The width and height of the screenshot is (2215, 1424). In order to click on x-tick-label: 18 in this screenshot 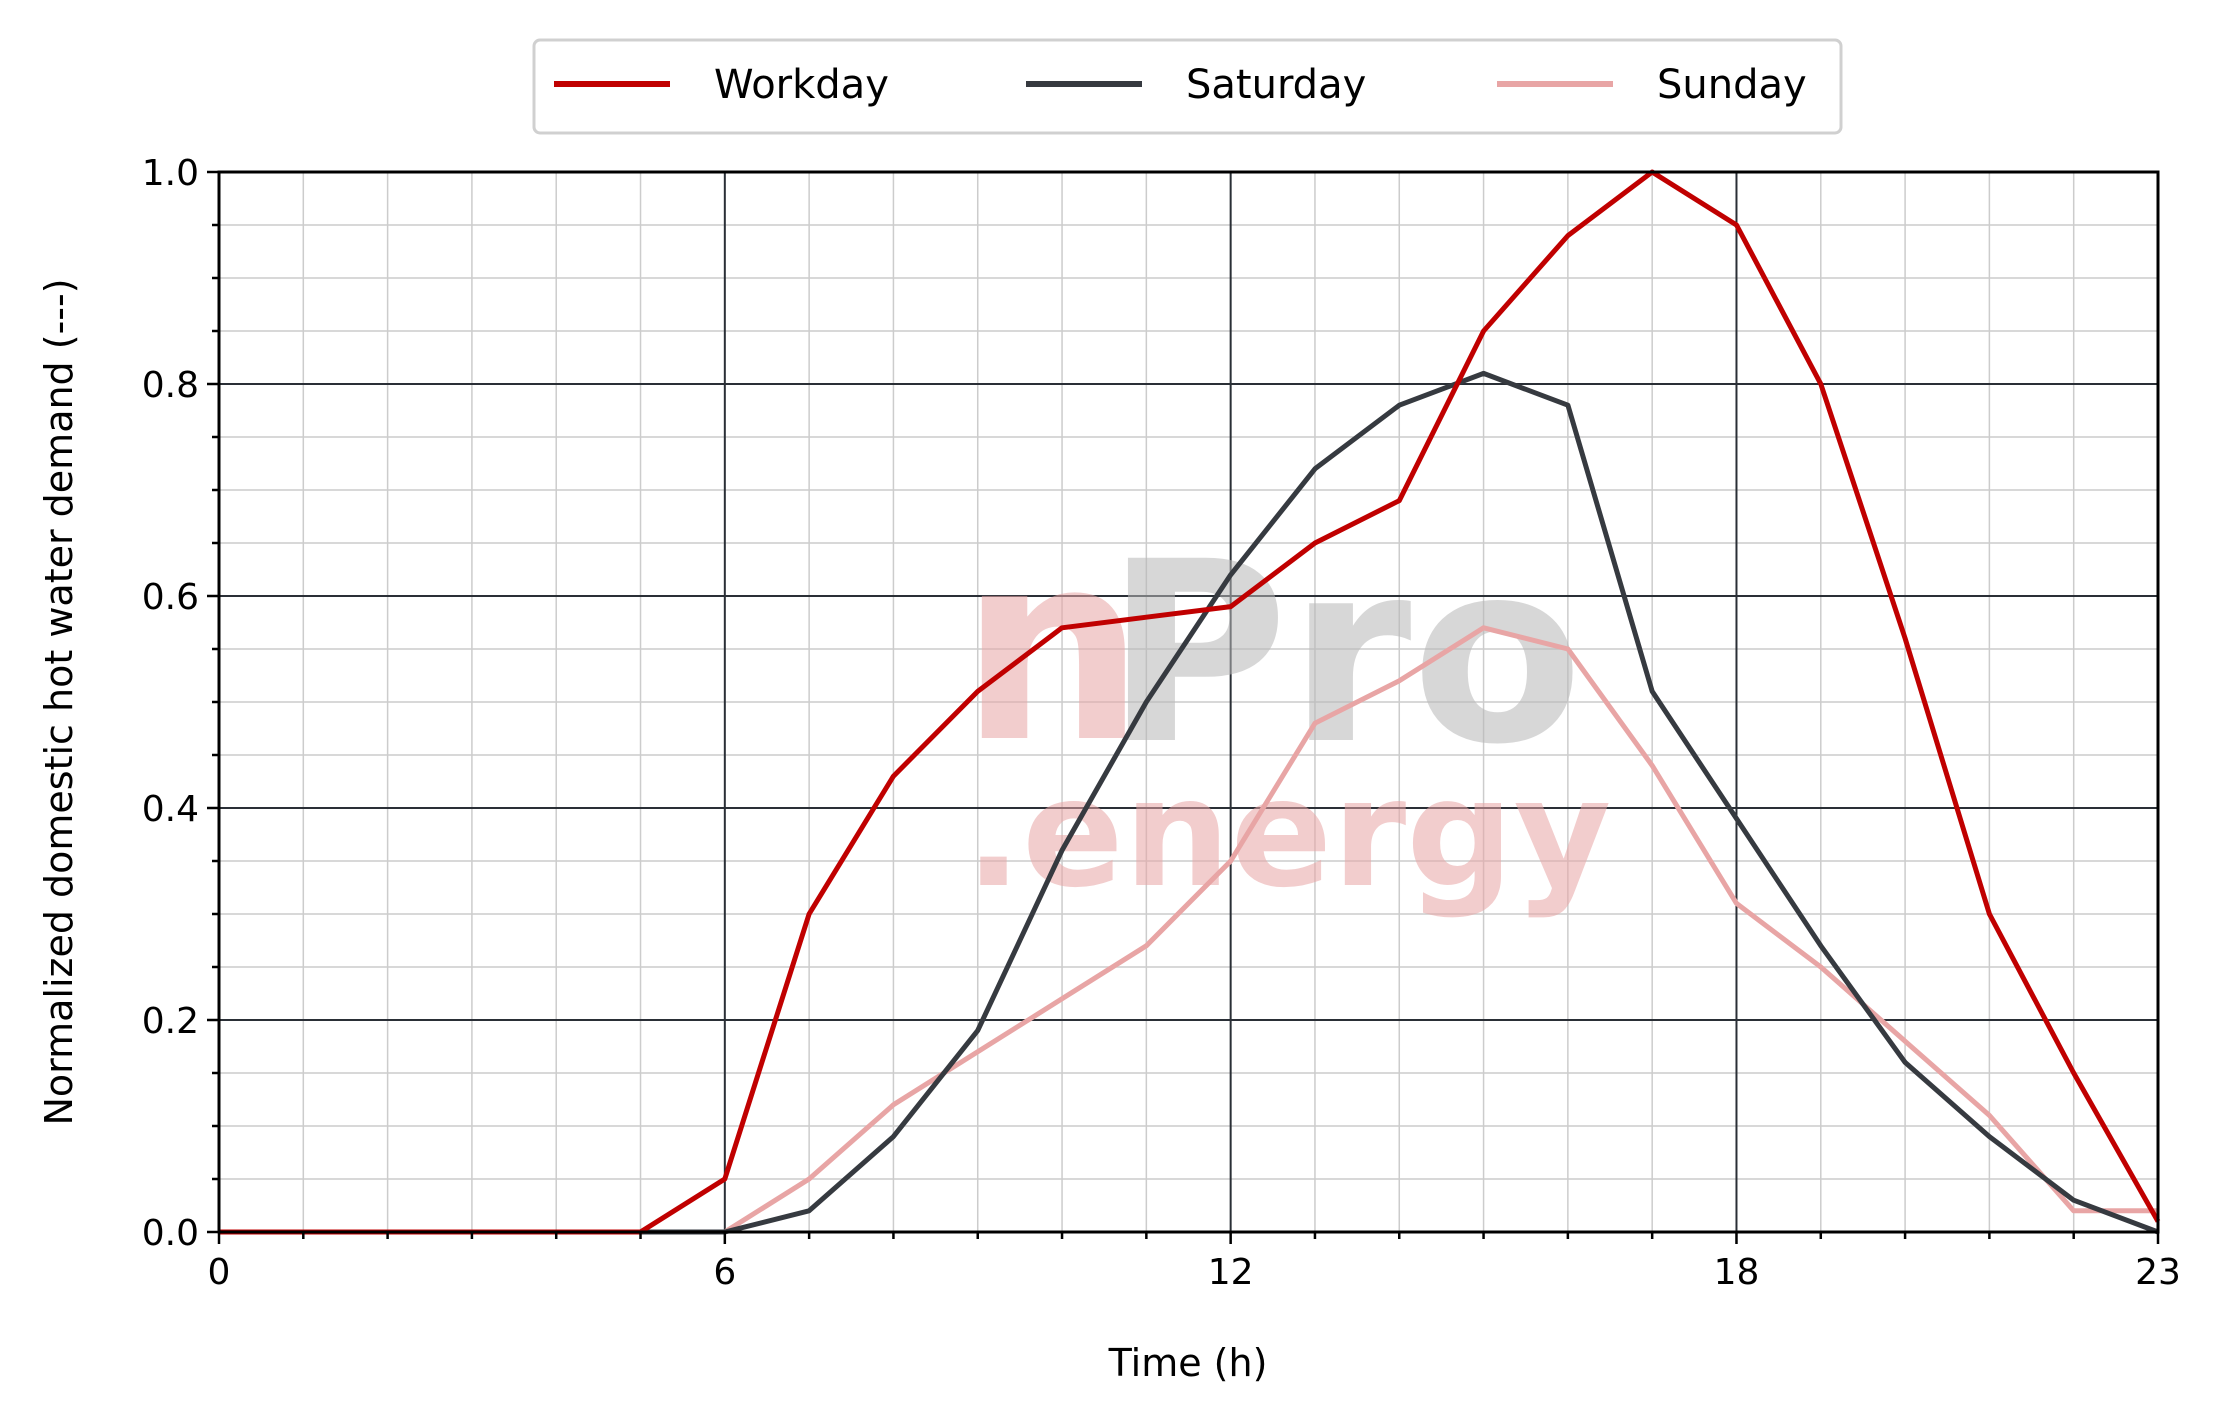, I will do `click(1737, 1272)`.